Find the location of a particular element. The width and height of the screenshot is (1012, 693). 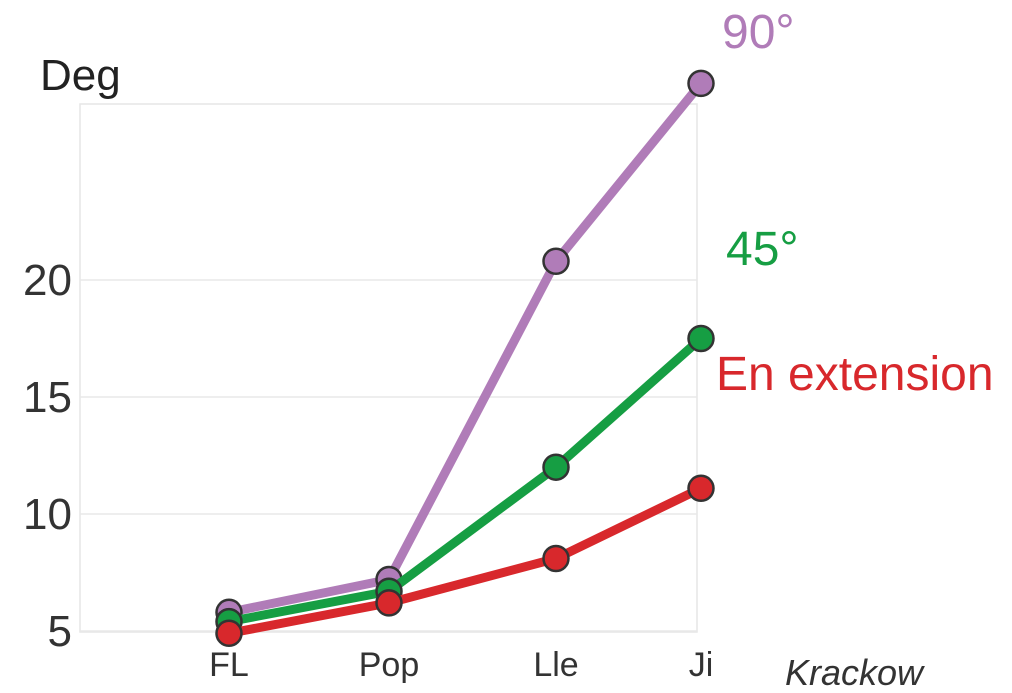

x-tick-label-lle: Lle is located at coordinates (555, 665).